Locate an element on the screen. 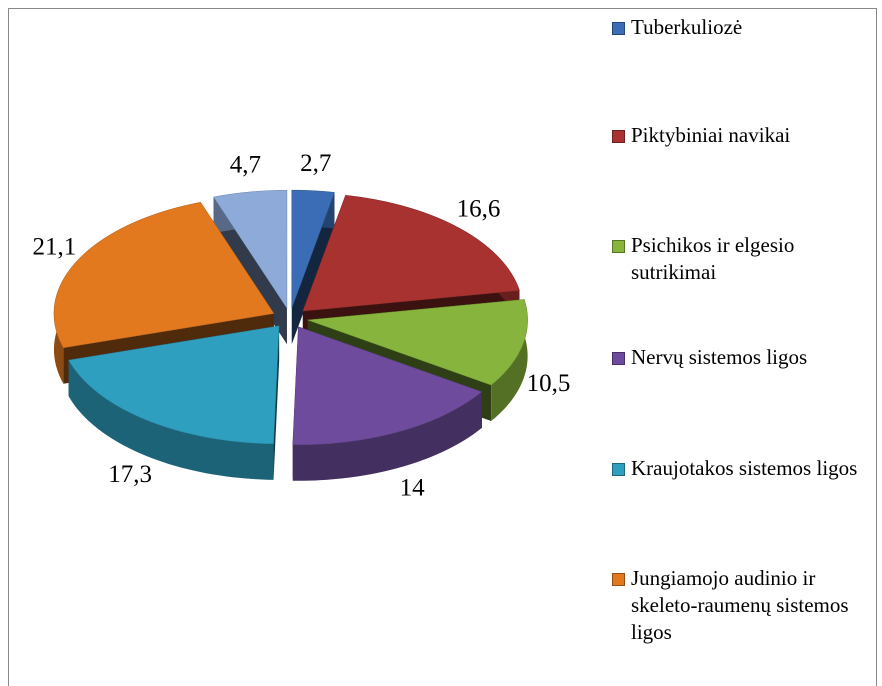 This screenshot has height=686, width=882. data-label: 2,7 is located at coordinates (315, 163).